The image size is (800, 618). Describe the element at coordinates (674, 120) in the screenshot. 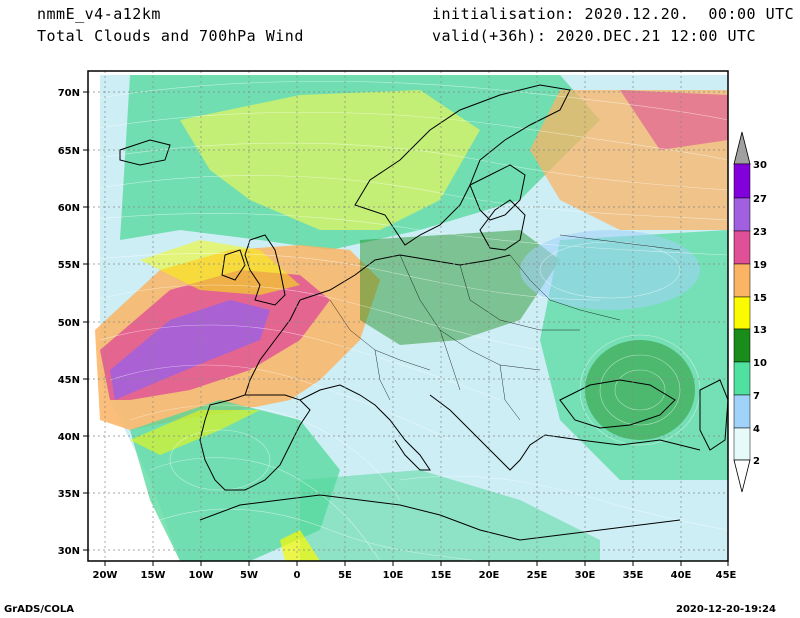

I see `pink-cloud-russia` at that location.